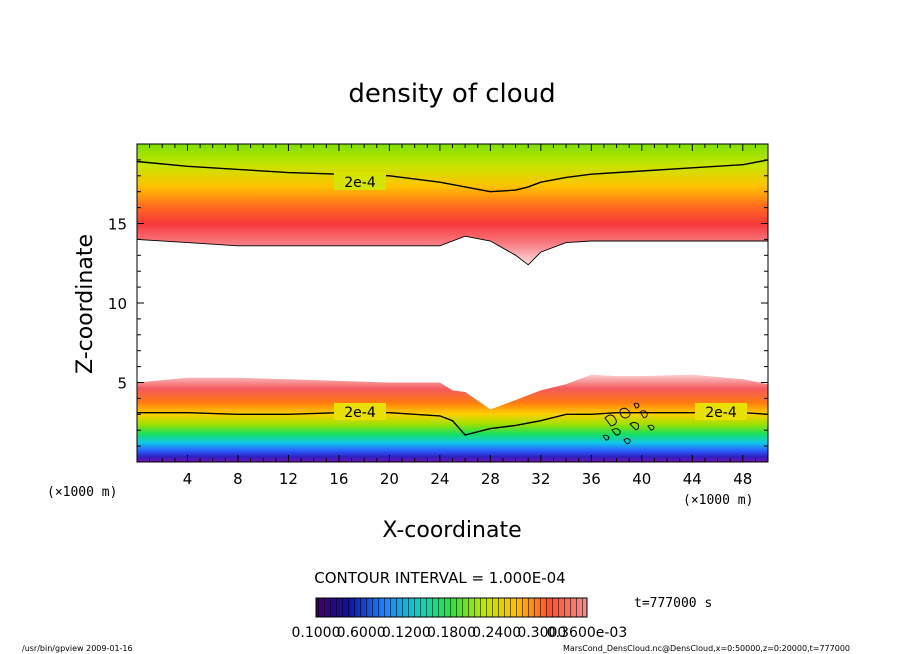 This screenshot has width=904, height=654. Describe the element at coordinates (452, 250) in the screenshot. I see `upper-cloud-edge-contour` at that location.